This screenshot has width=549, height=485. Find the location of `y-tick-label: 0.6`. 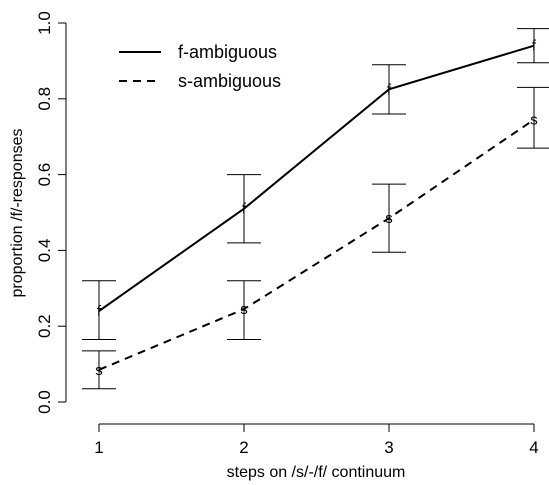

y-tick-label: 0.6 is located at coordinates (44, 175).